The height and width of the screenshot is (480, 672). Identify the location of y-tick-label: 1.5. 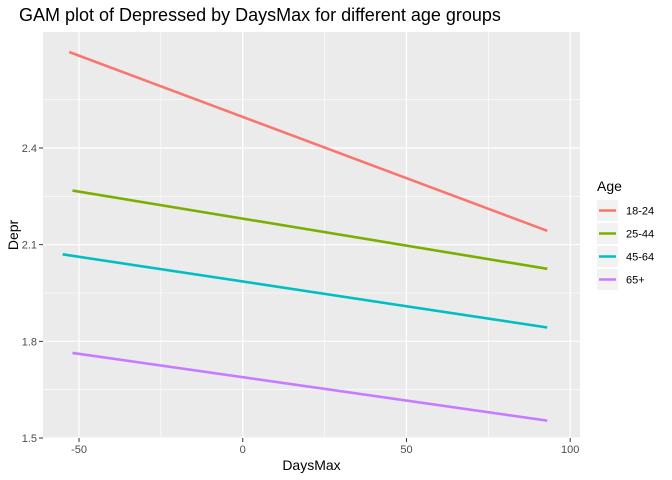
(29, 439).